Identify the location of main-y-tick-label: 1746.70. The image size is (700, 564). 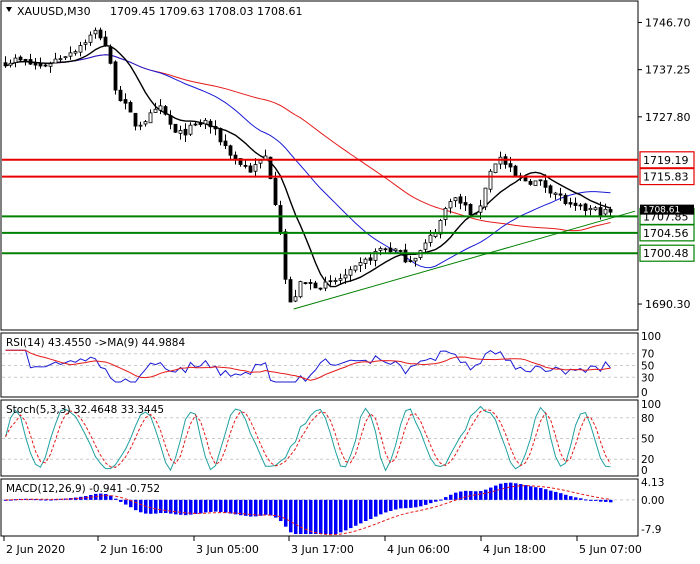
(668, 22).